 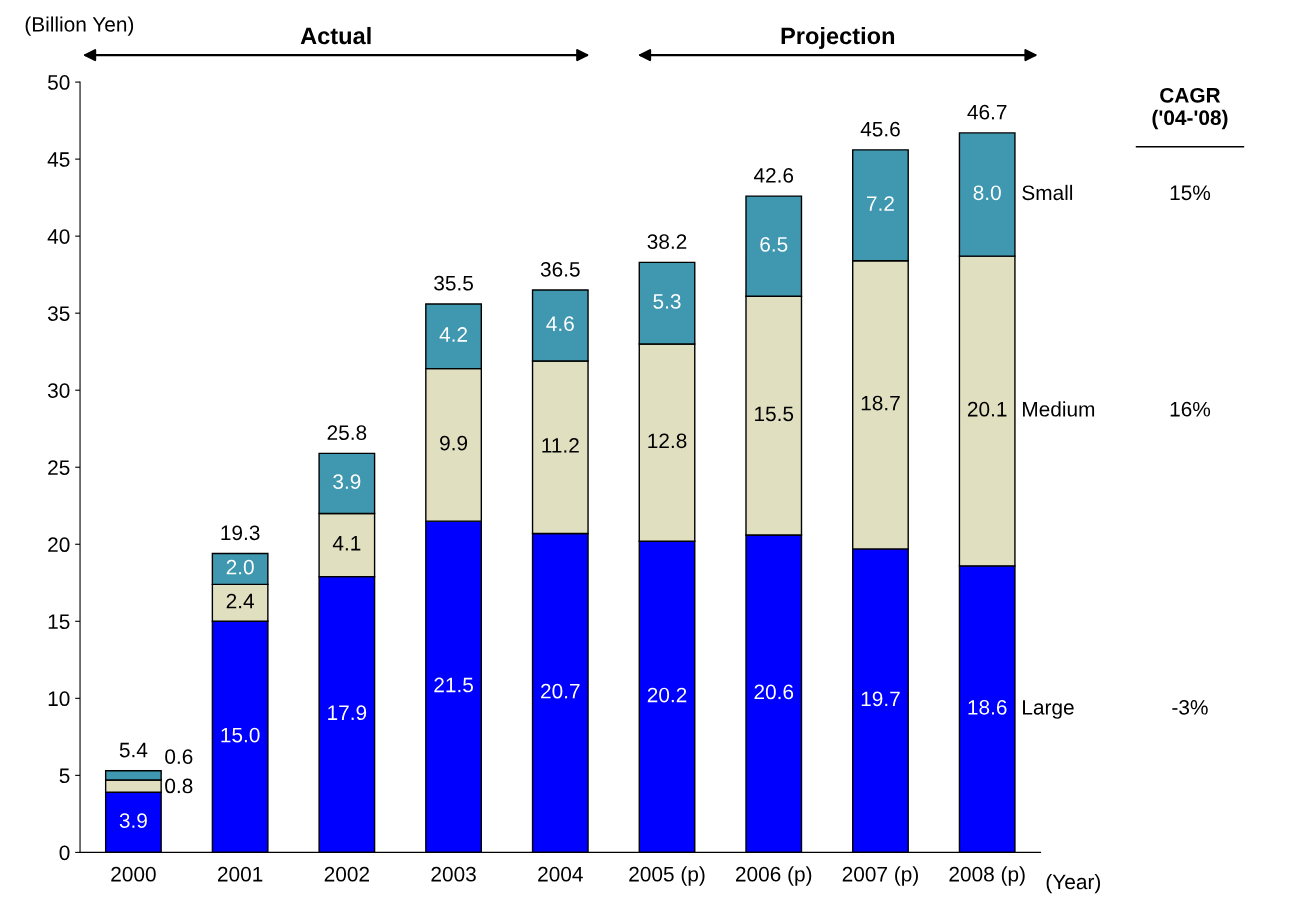 What do you see at coordinates (59, 622) in the screenshot?
I see `y-tick-label: 15` at bounding box center [59, 622].